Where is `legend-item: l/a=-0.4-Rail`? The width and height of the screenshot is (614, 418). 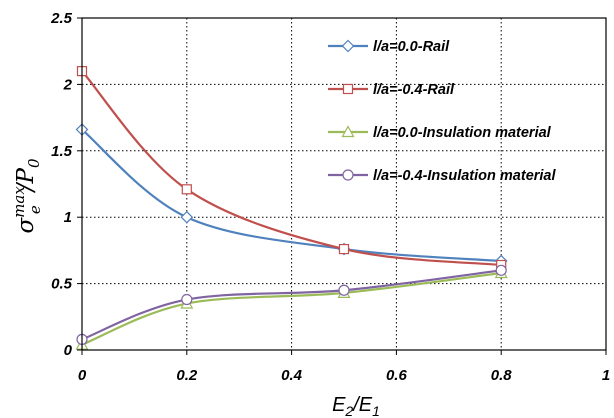 legend-item: l/a=-0.4-Rail is located at coordinates (391, 90).